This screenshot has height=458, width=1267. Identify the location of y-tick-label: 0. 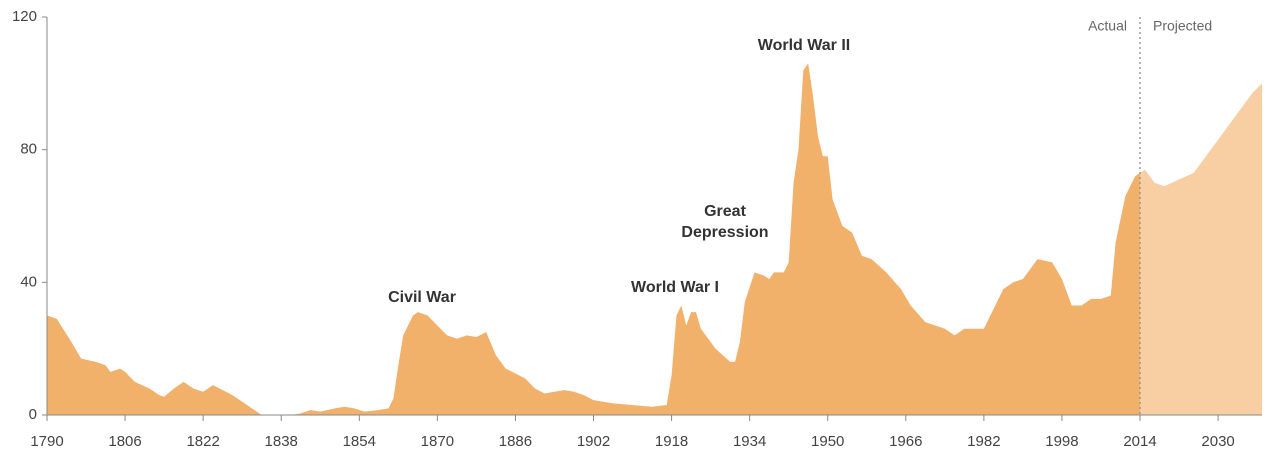
(33, 414).